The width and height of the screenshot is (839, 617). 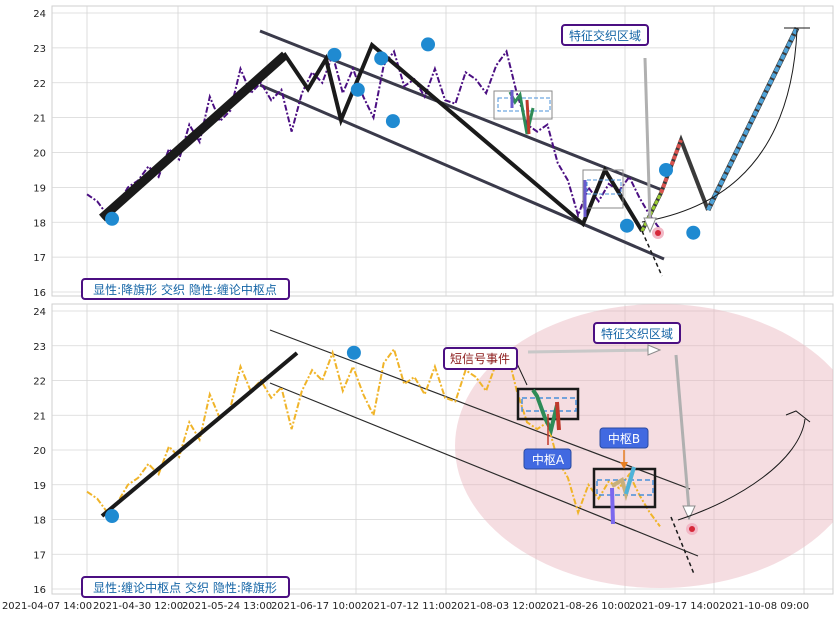 I want to click on bottom-impulse-leg, so click(x=199, y=434).